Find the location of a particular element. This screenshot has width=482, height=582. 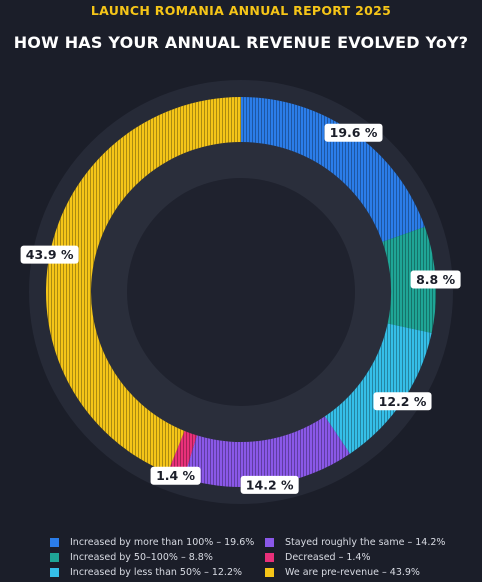

data-label-text-0: 19.6 % is located at coordinates (354, 132).